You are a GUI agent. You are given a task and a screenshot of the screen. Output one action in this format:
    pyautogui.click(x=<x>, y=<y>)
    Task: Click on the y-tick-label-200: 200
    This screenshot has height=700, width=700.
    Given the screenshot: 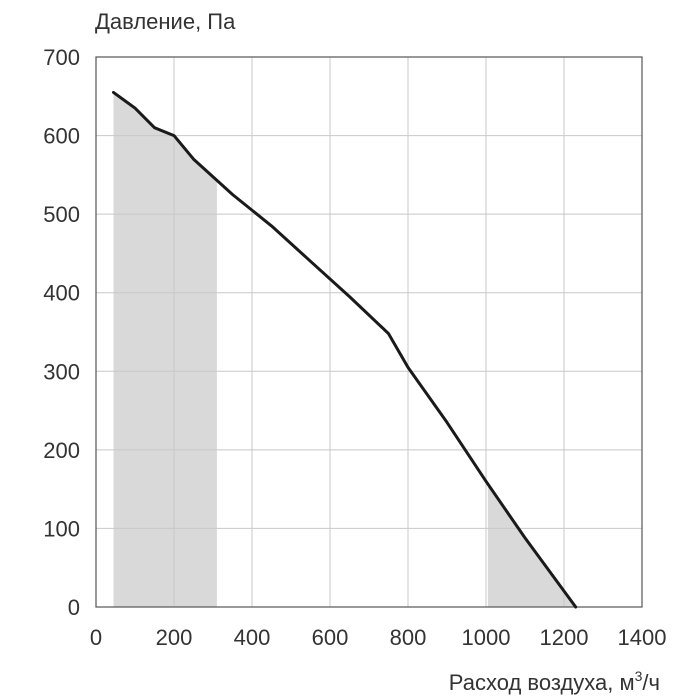 What is the action you would take?
    pyautogui.click(x=61, y=450)
    